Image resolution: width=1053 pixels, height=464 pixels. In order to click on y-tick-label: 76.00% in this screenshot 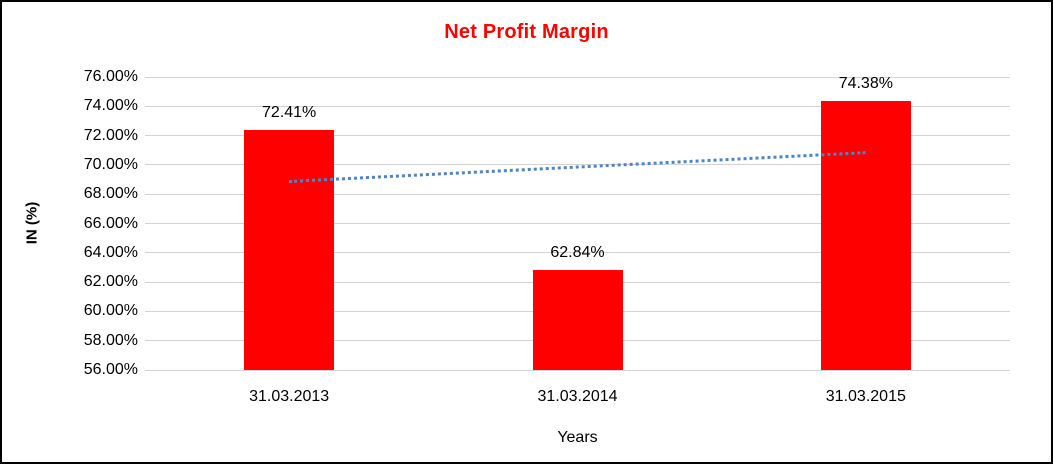, I will do `click(110, 76)`.